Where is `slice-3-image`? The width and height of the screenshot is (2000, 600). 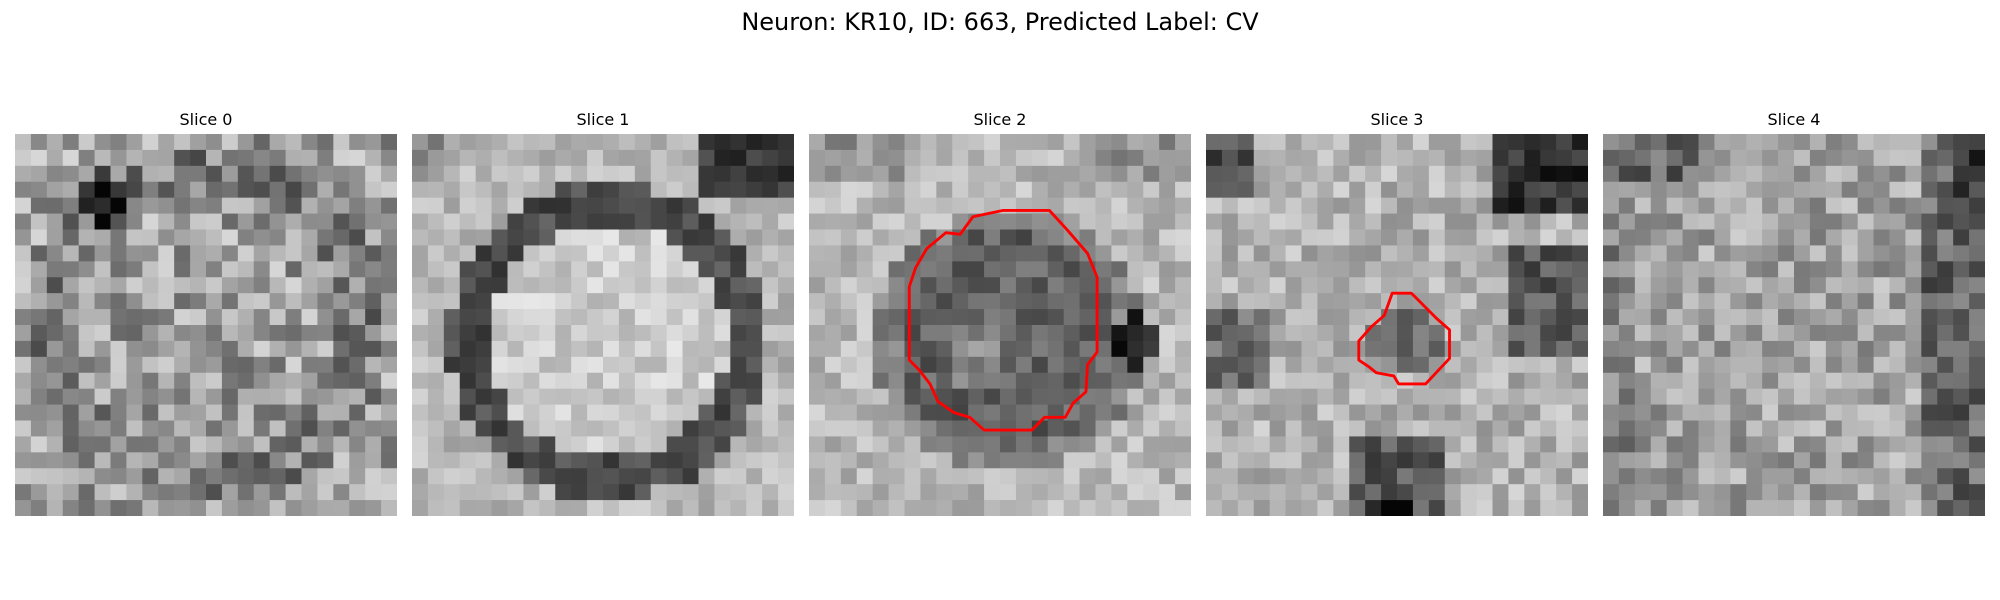
slice-3-image is located at coordinates (1397, 325).